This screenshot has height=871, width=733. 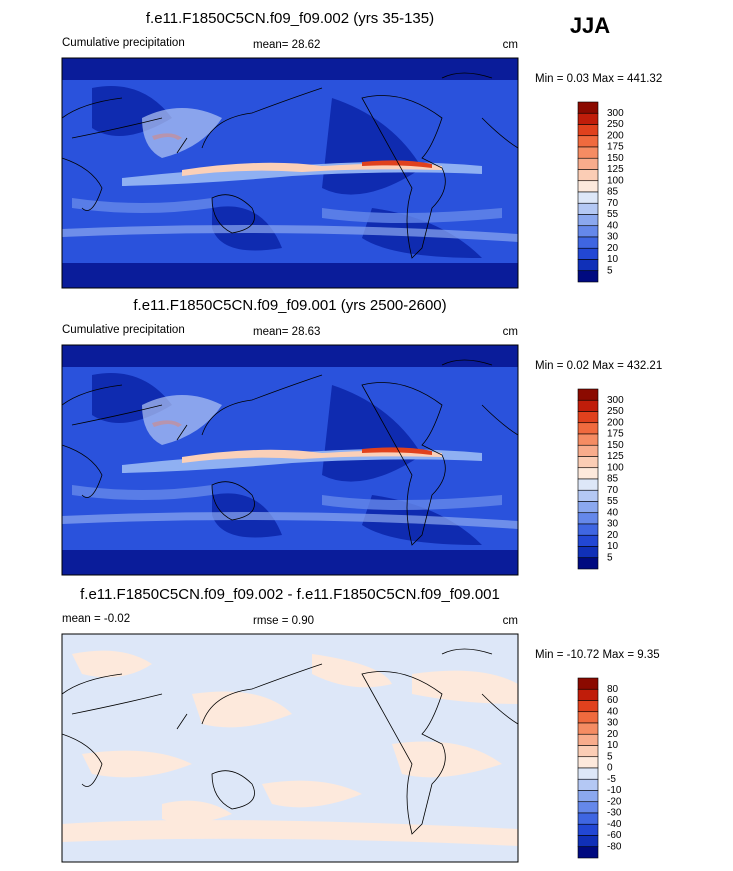 I want to click on colorbar-label: -40, so click(x=614, y=824).